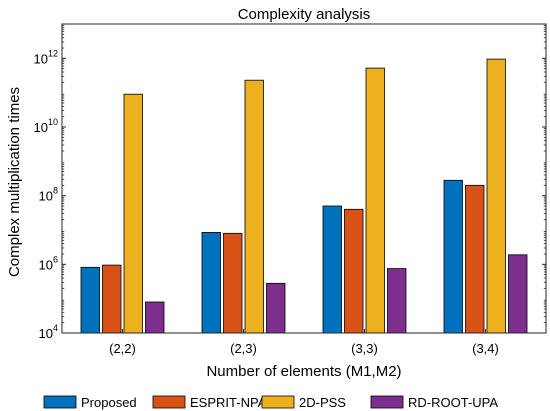 Image resolution: width=550 pixels, height=411 pixels. What do you see at coordinates (46, 126) in the screenshot?
I see `y-tick-label: 10¹⁰` at bounding box center [46, 126].